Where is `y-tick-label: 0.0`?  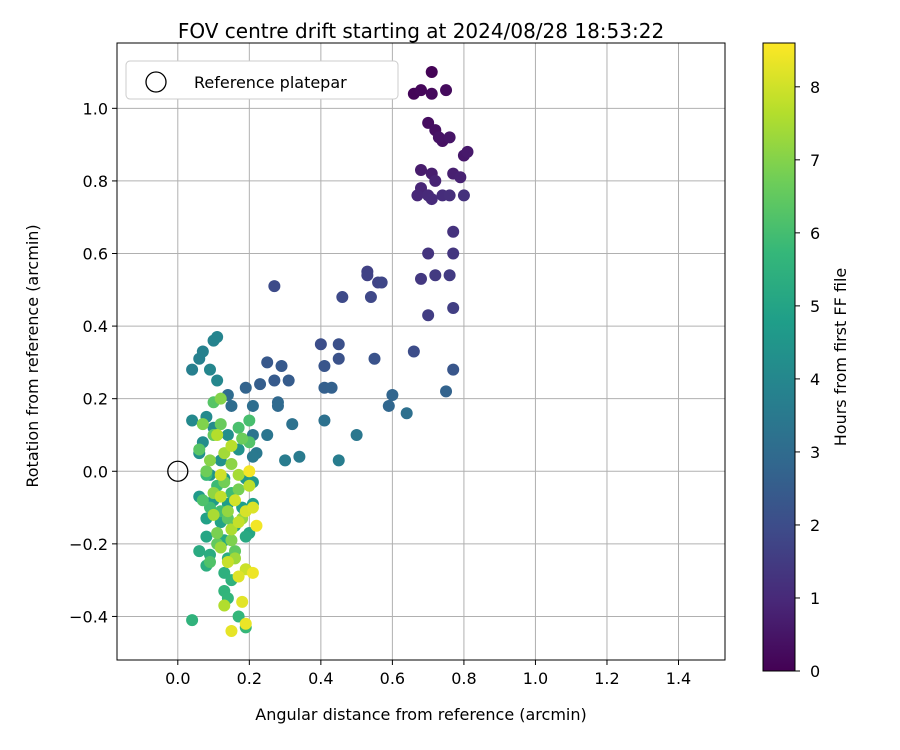 y-tick-label: 0.0 is located at coordinates (95, 471).